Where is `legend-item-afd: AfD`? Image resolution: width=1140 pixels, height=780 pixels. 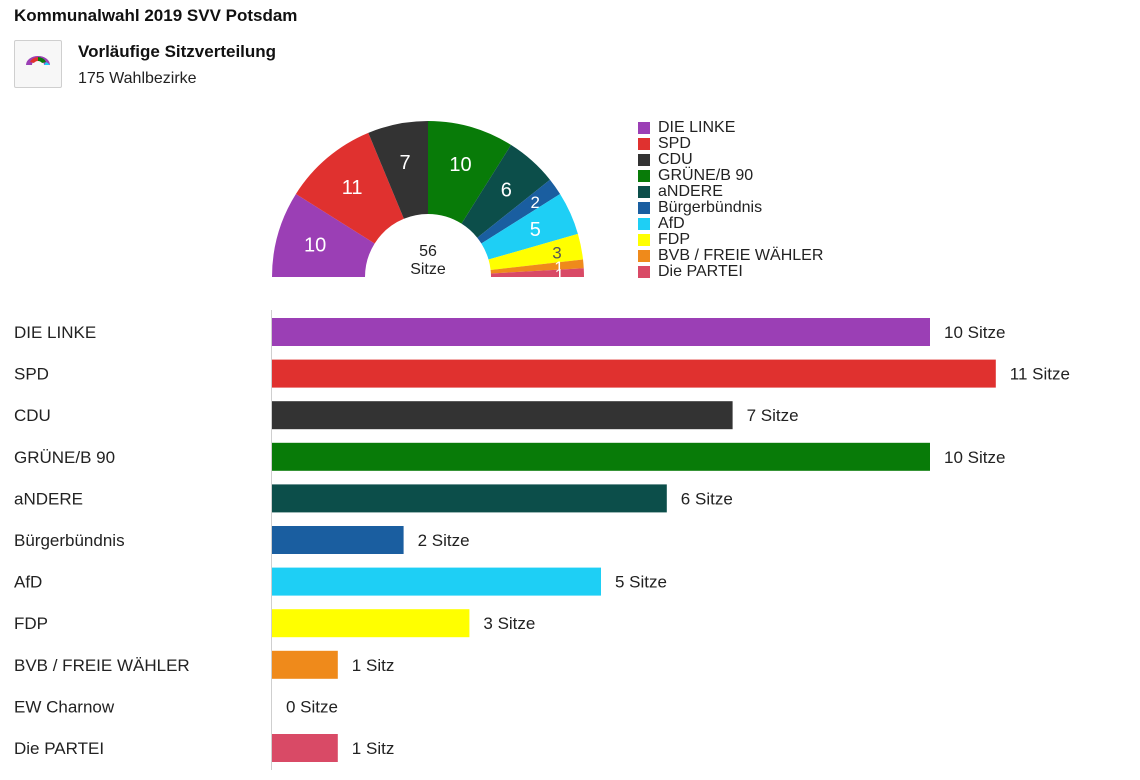
legend-item-afd: AfD is located at coordinates (730, 224).